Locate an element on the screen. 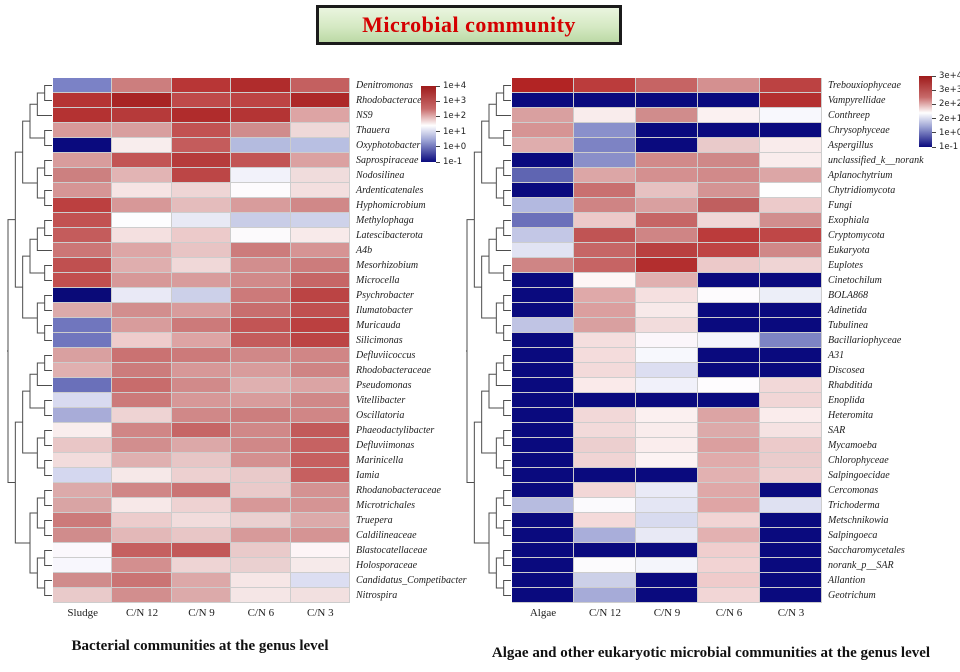  row-label: Pseudomonas is located at coordinates (384, 385).